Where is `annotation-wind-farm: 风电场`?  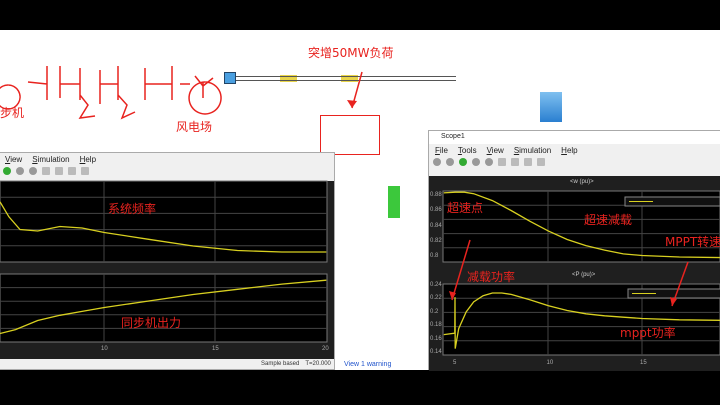 annotation-wind-farm: 风电场 is located at coordinates (194, 127).